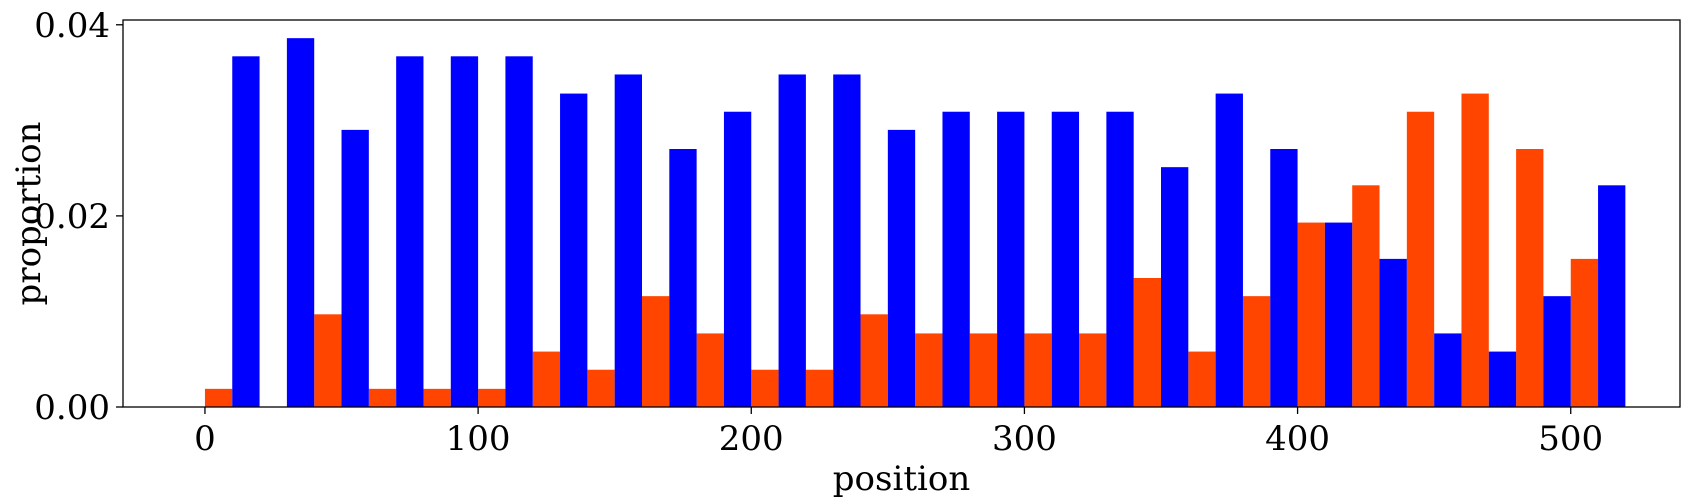 The height and width of the screenshot is (504, 1694). Describe the element at coordinates (300, 223) in the screenshot. I see `bar-series1-bin1` at that location.